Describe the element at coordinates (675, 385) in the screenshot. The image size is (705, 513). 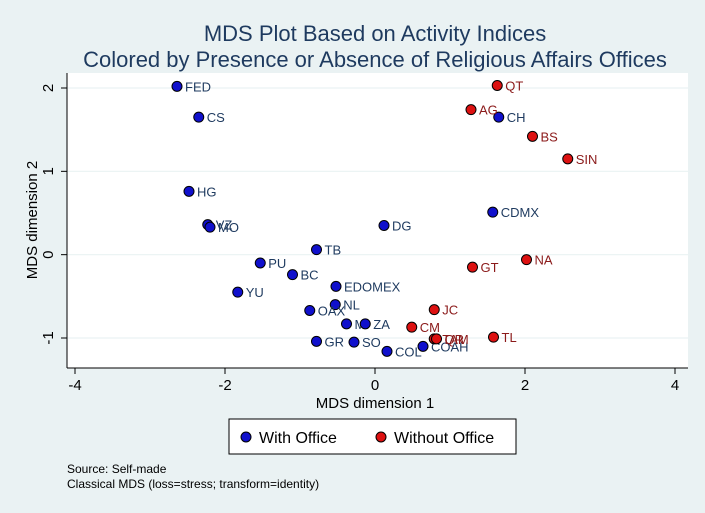
I see `x-tick-label: 4` at that location.